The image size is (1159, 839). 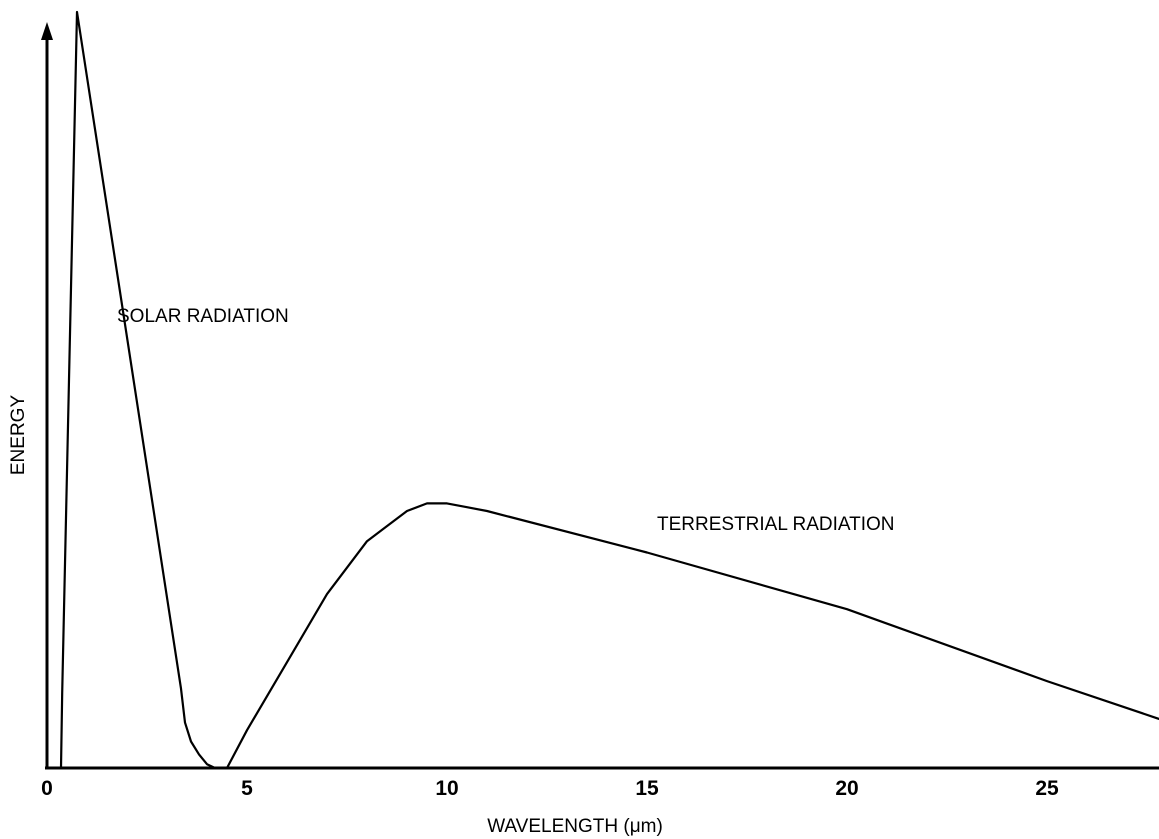 What do you see at coordinates (846, 788) in the screenshot?
I see `x-tick-label: 20` at bounding box center [846, 788].